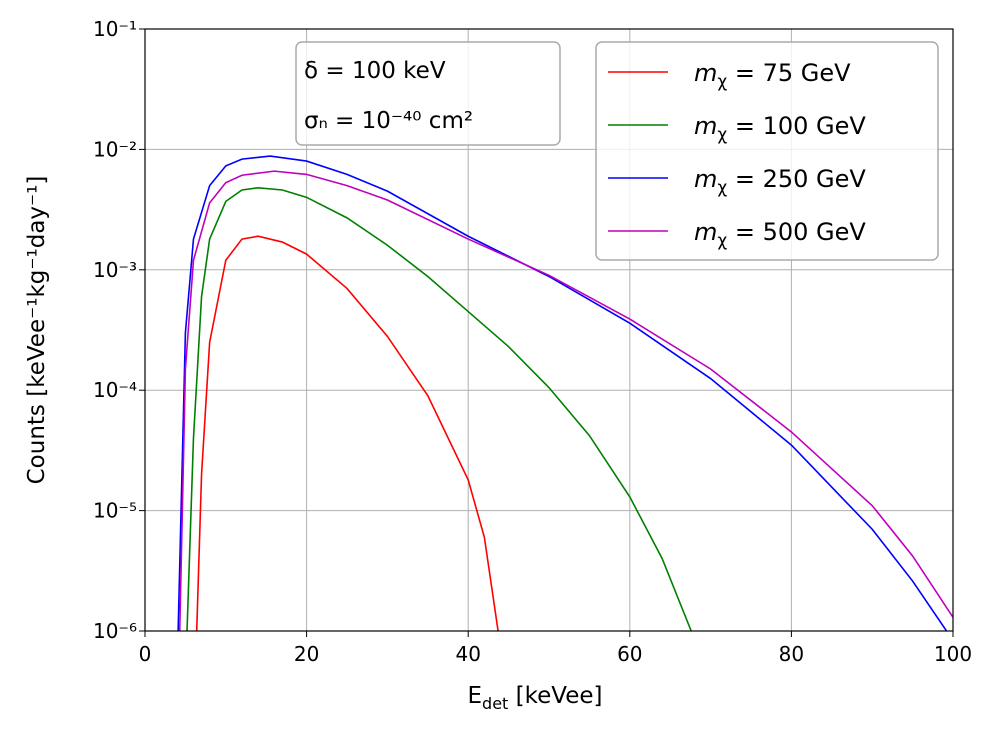  What do you see at coordinates (772, 75) in the screenshot?
I see `legend-label: mχ = 75 GeV` at bounding box center [772, 75].